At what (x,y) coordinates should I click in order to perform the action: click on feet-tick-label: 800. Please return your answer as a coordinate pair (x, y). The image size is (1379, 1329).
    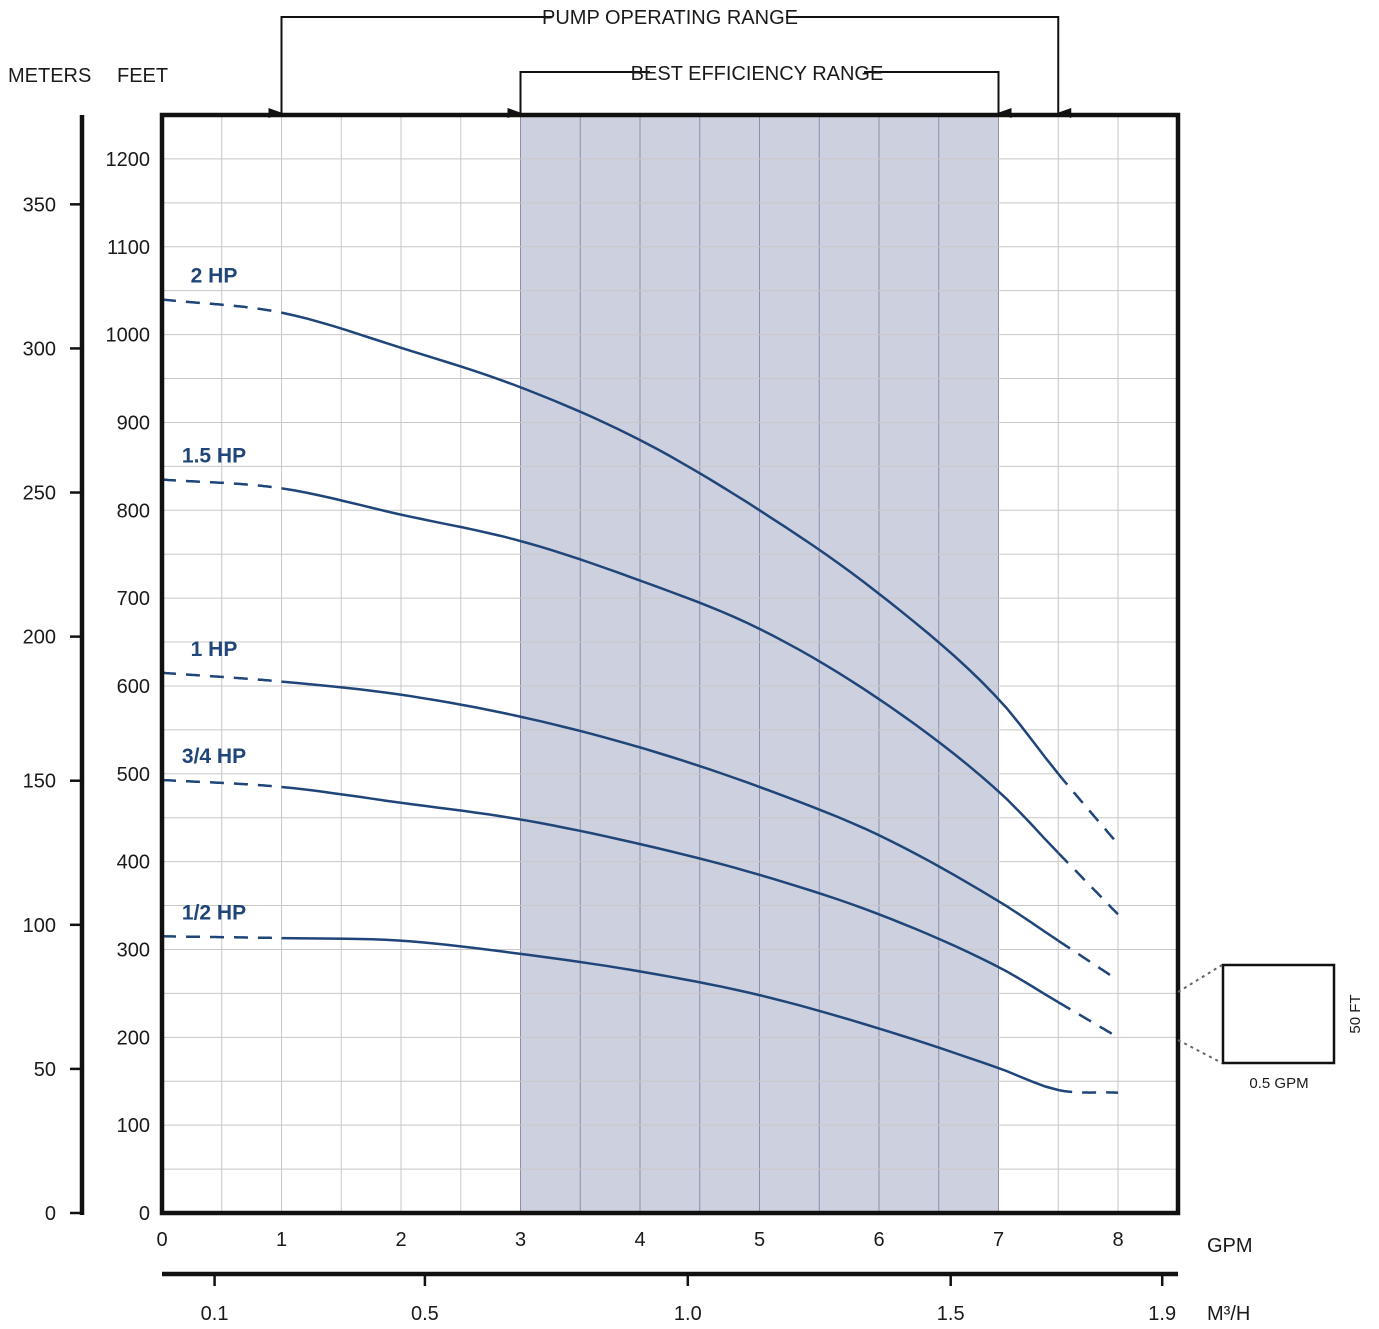
    Looking at the image, I should click on (133, 511).